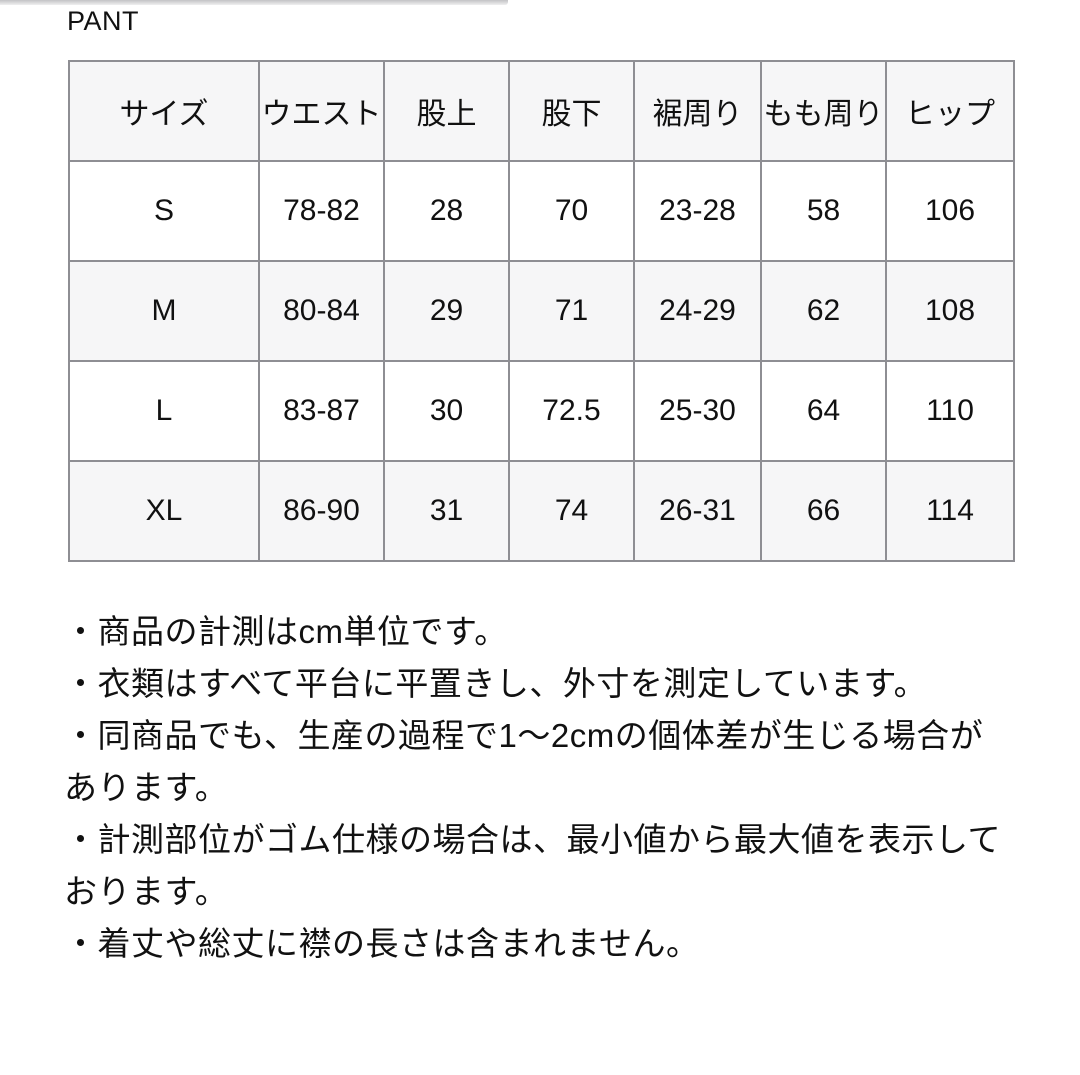 Image resolution: width=1080 pixels, height=1075 pixels. I want to click on measurement-cell: 72.5, so click(571, 411).